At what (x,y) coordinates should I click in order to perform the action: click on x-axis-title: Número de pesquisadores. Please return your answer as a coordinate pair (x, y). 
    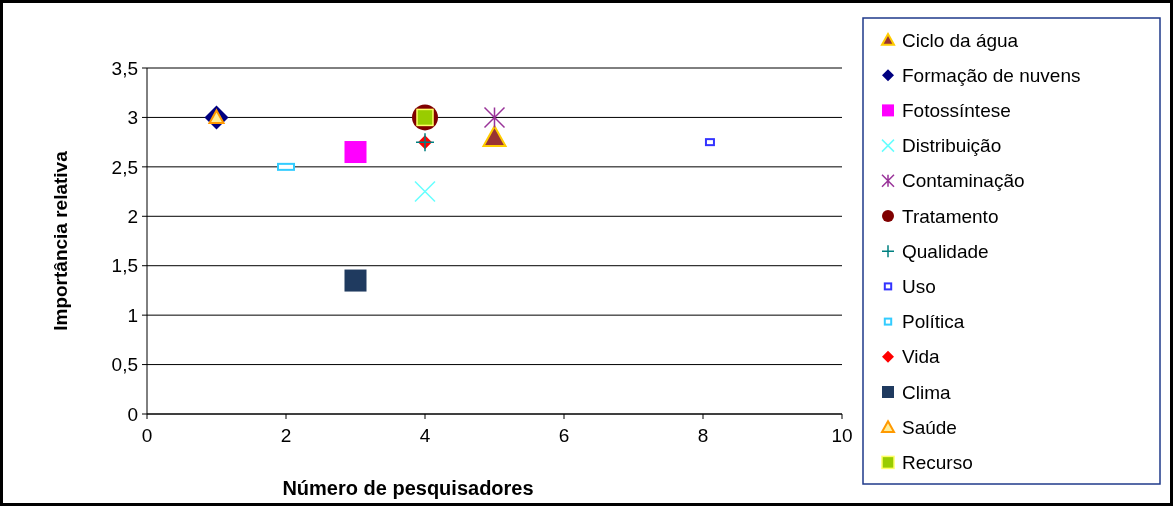
    Looking at the image, I should click on (408, 488).